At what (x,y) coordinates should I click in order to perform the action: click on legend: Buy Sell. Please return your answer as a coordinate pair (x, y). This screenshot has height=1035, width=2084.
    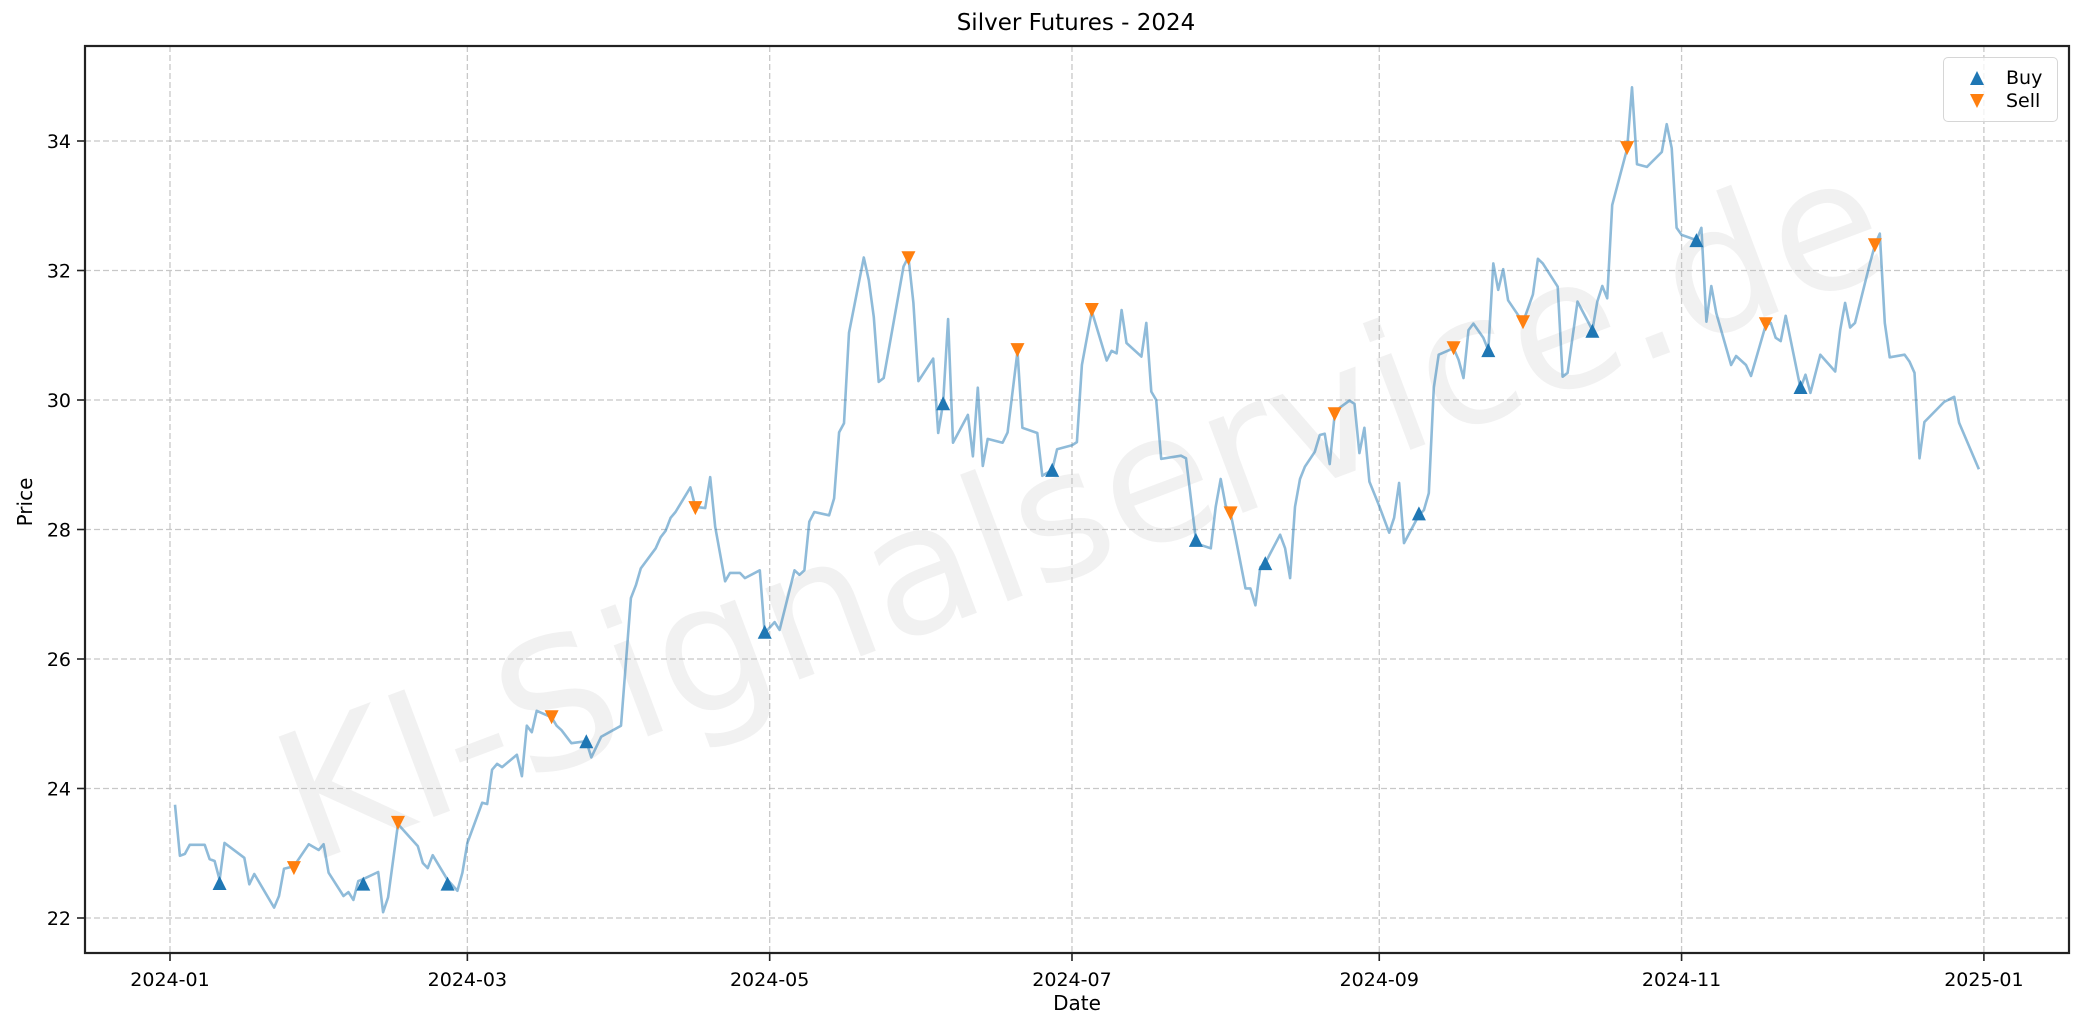
    Looking at the image, I should click on (2000, 89).